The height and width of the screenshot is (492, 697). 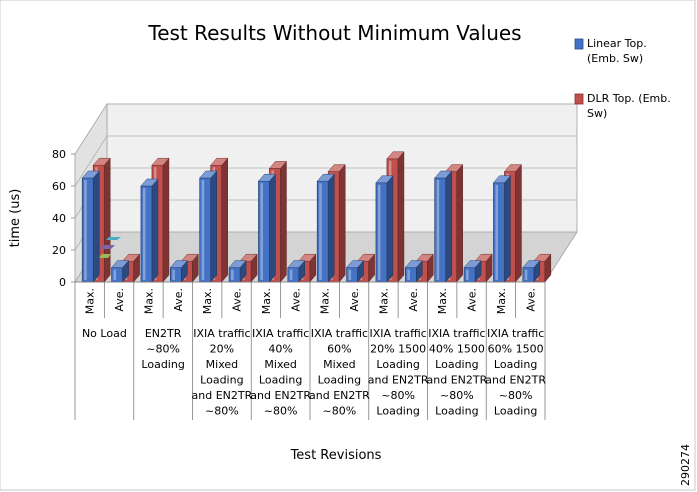 I want to click on legend: Linear Top. (Emb. Sw) DLR Top. (Emb. Sw), so click(x=622, y=78).